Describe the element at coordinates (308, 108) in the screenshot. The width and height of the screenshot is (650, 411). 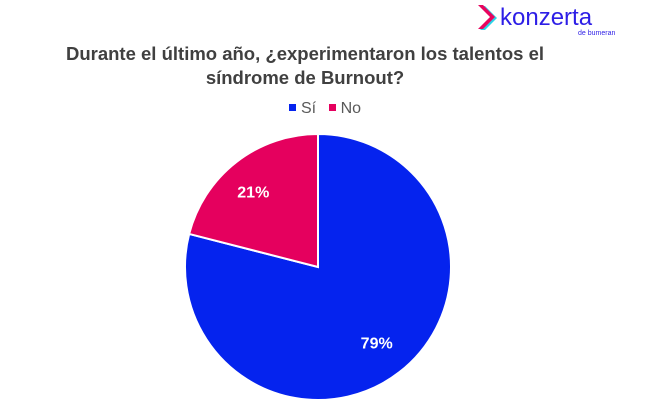
I see `legend-label: Sí` at that location.